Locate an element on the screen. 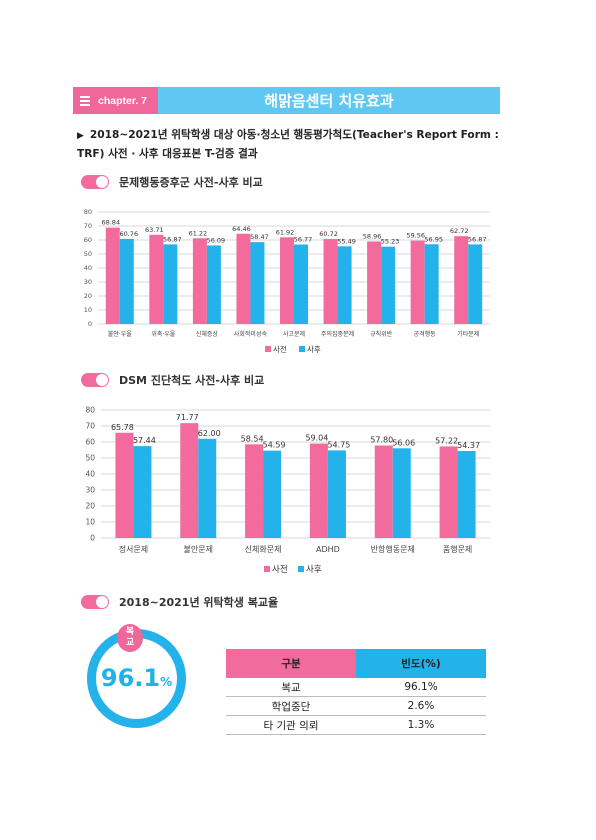 The width and height of the screenshot is (596, 840). section-heading-3: 2018~2021년 위탁학생 복교율 is located at coordinates (179, 602).